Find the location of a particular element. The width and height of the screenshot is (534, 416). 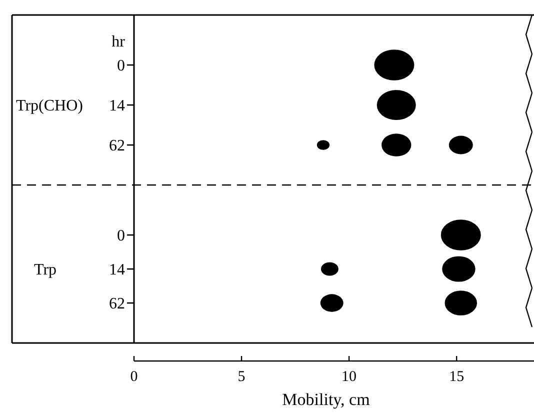

x-tick-label: 0 is located at coordinates (134, 377).